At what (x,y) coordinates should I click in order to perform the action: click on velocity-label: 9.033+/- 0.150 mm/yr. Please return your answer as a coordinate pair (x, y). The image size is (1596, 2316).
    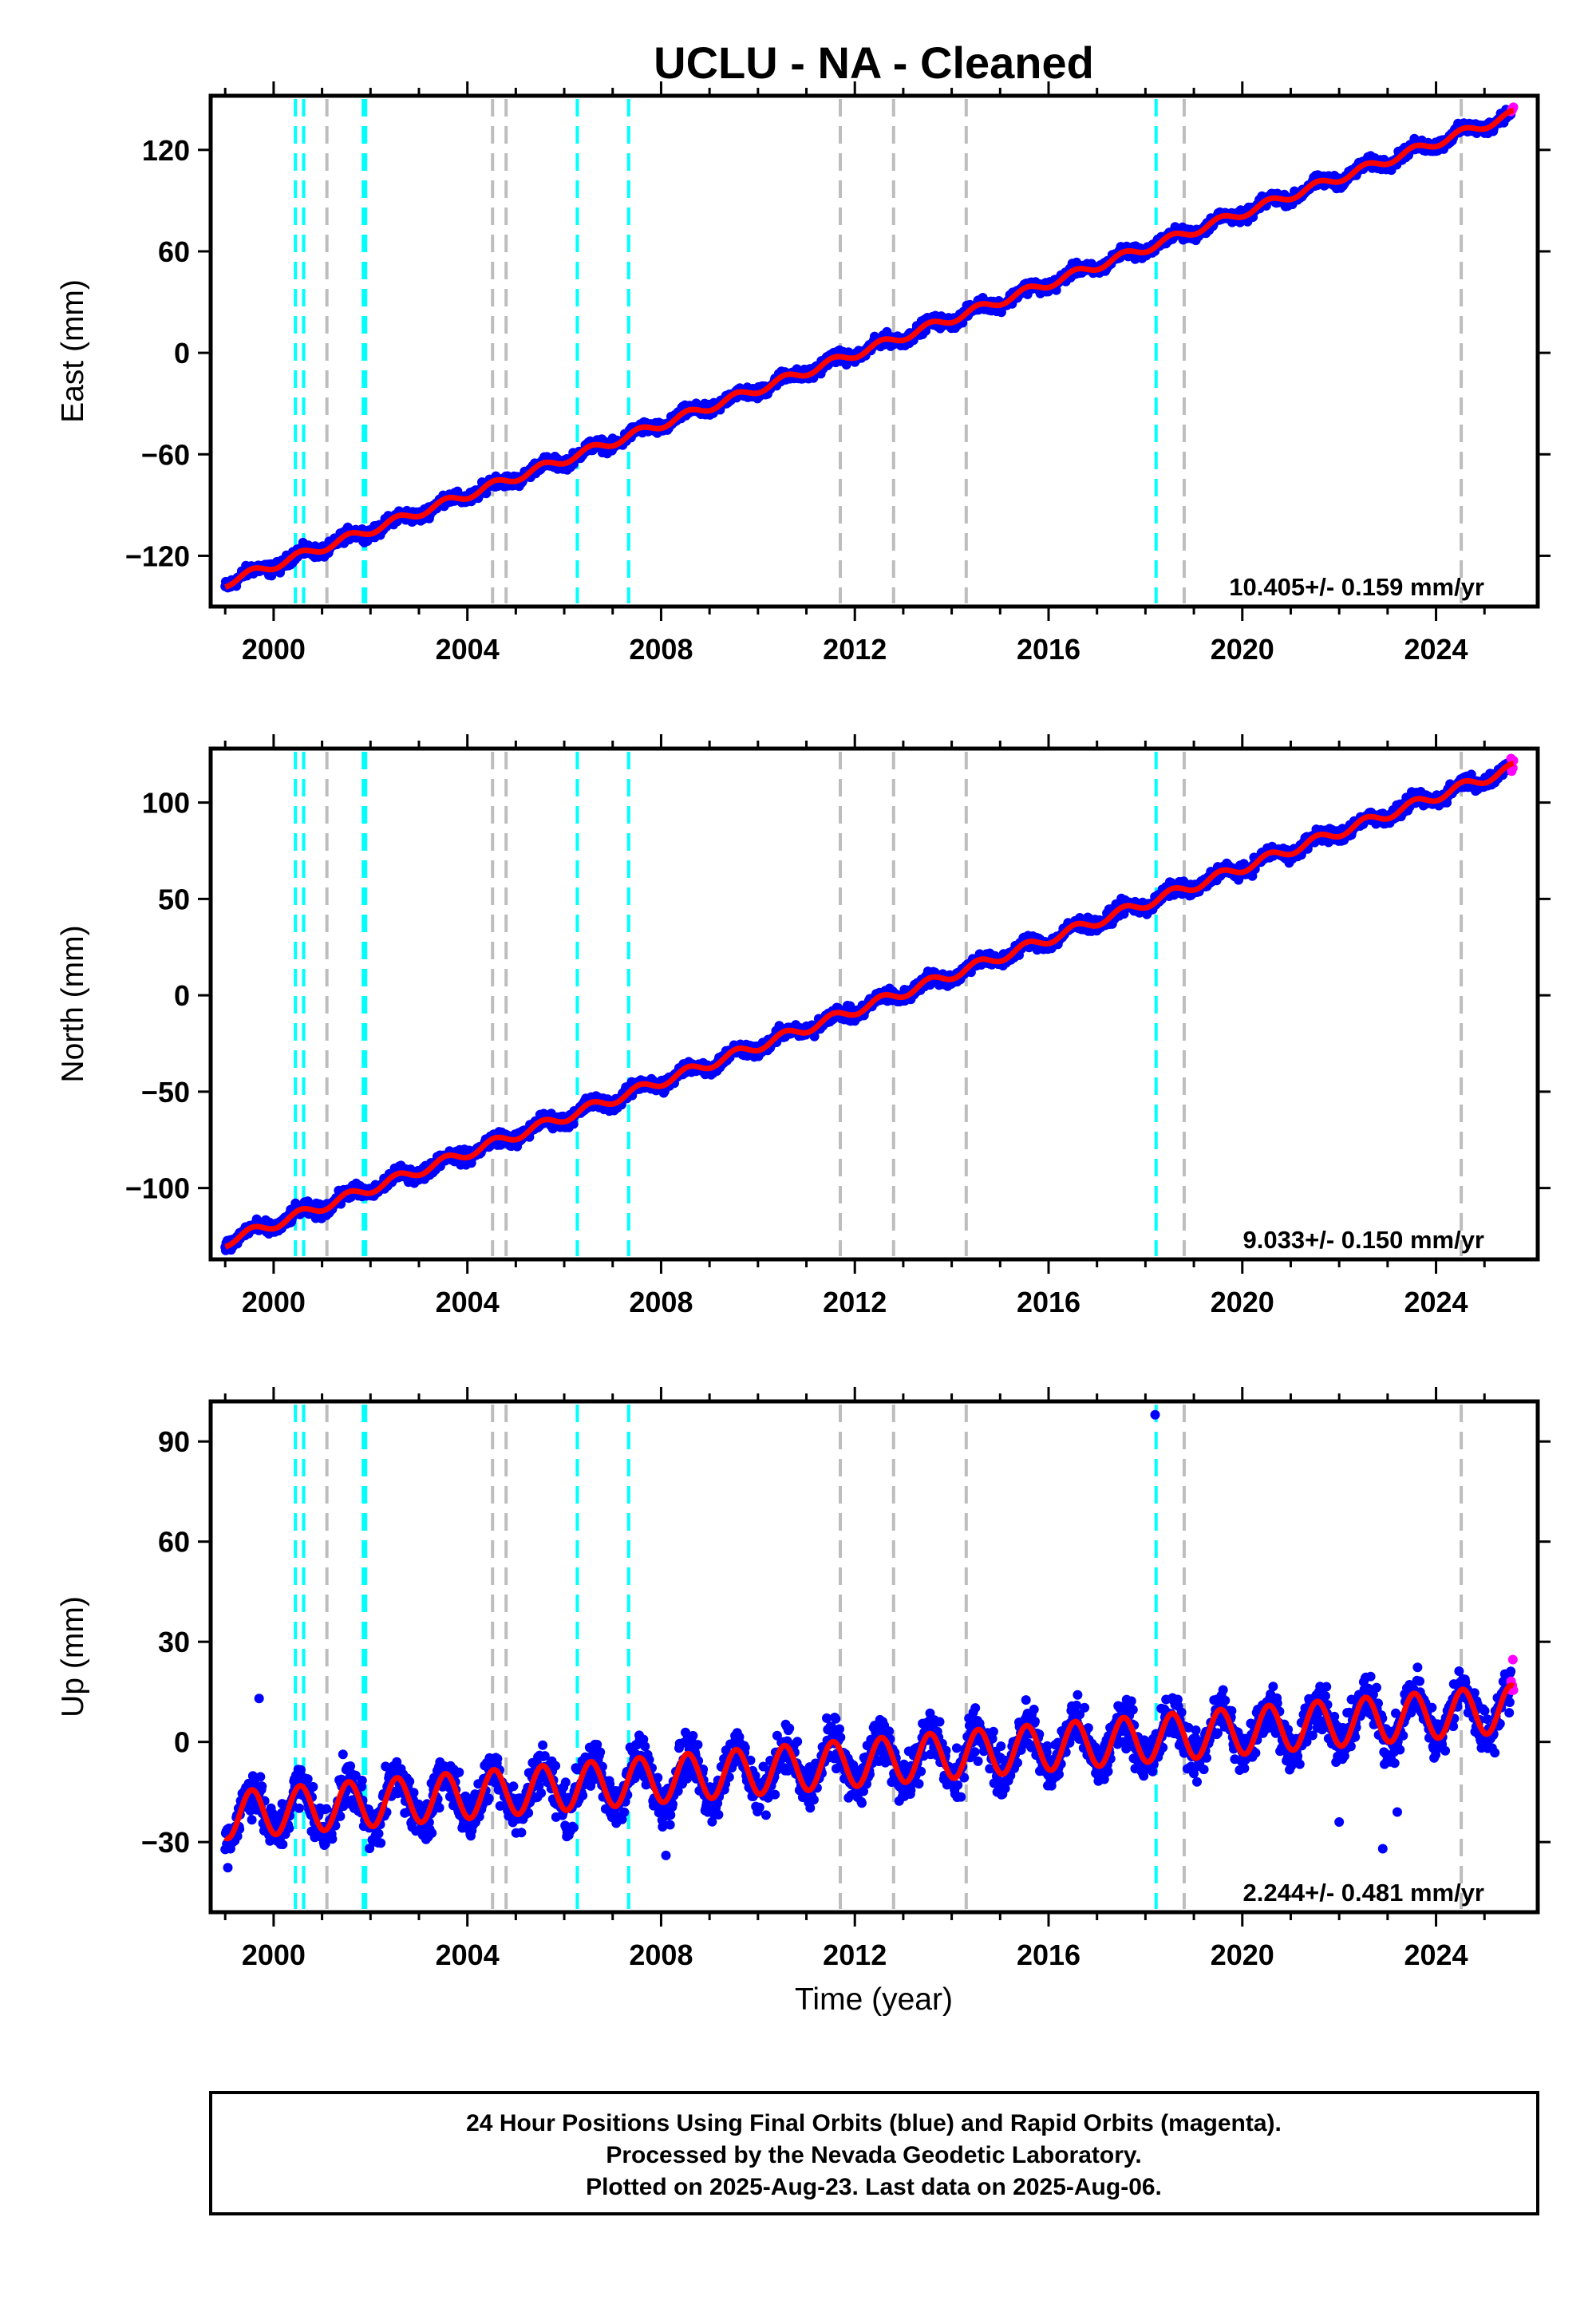
    Looking at the image, I should click on (1363, 1240).